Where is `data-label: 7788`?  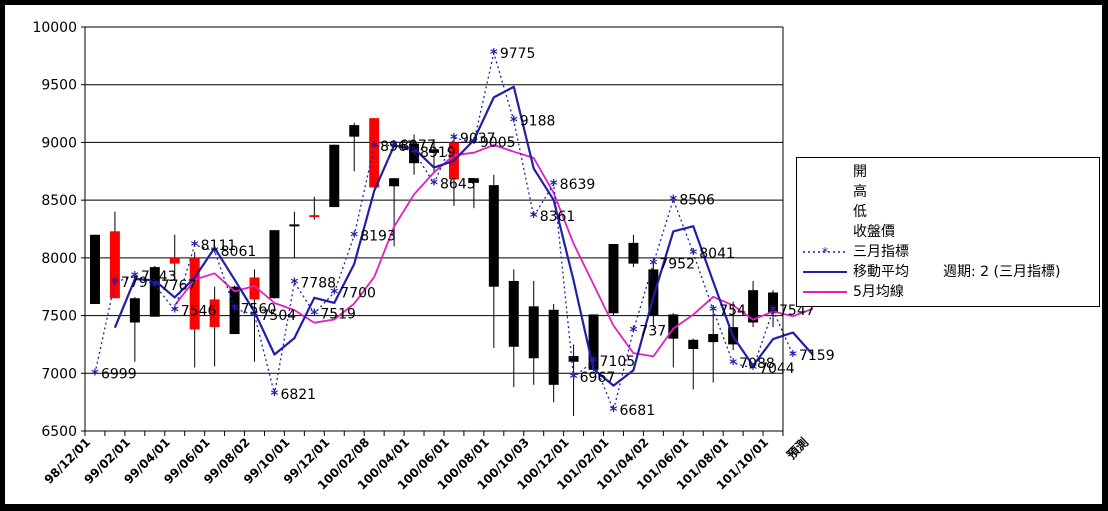
data-label: 7788 is located at coordinates (318, 283).